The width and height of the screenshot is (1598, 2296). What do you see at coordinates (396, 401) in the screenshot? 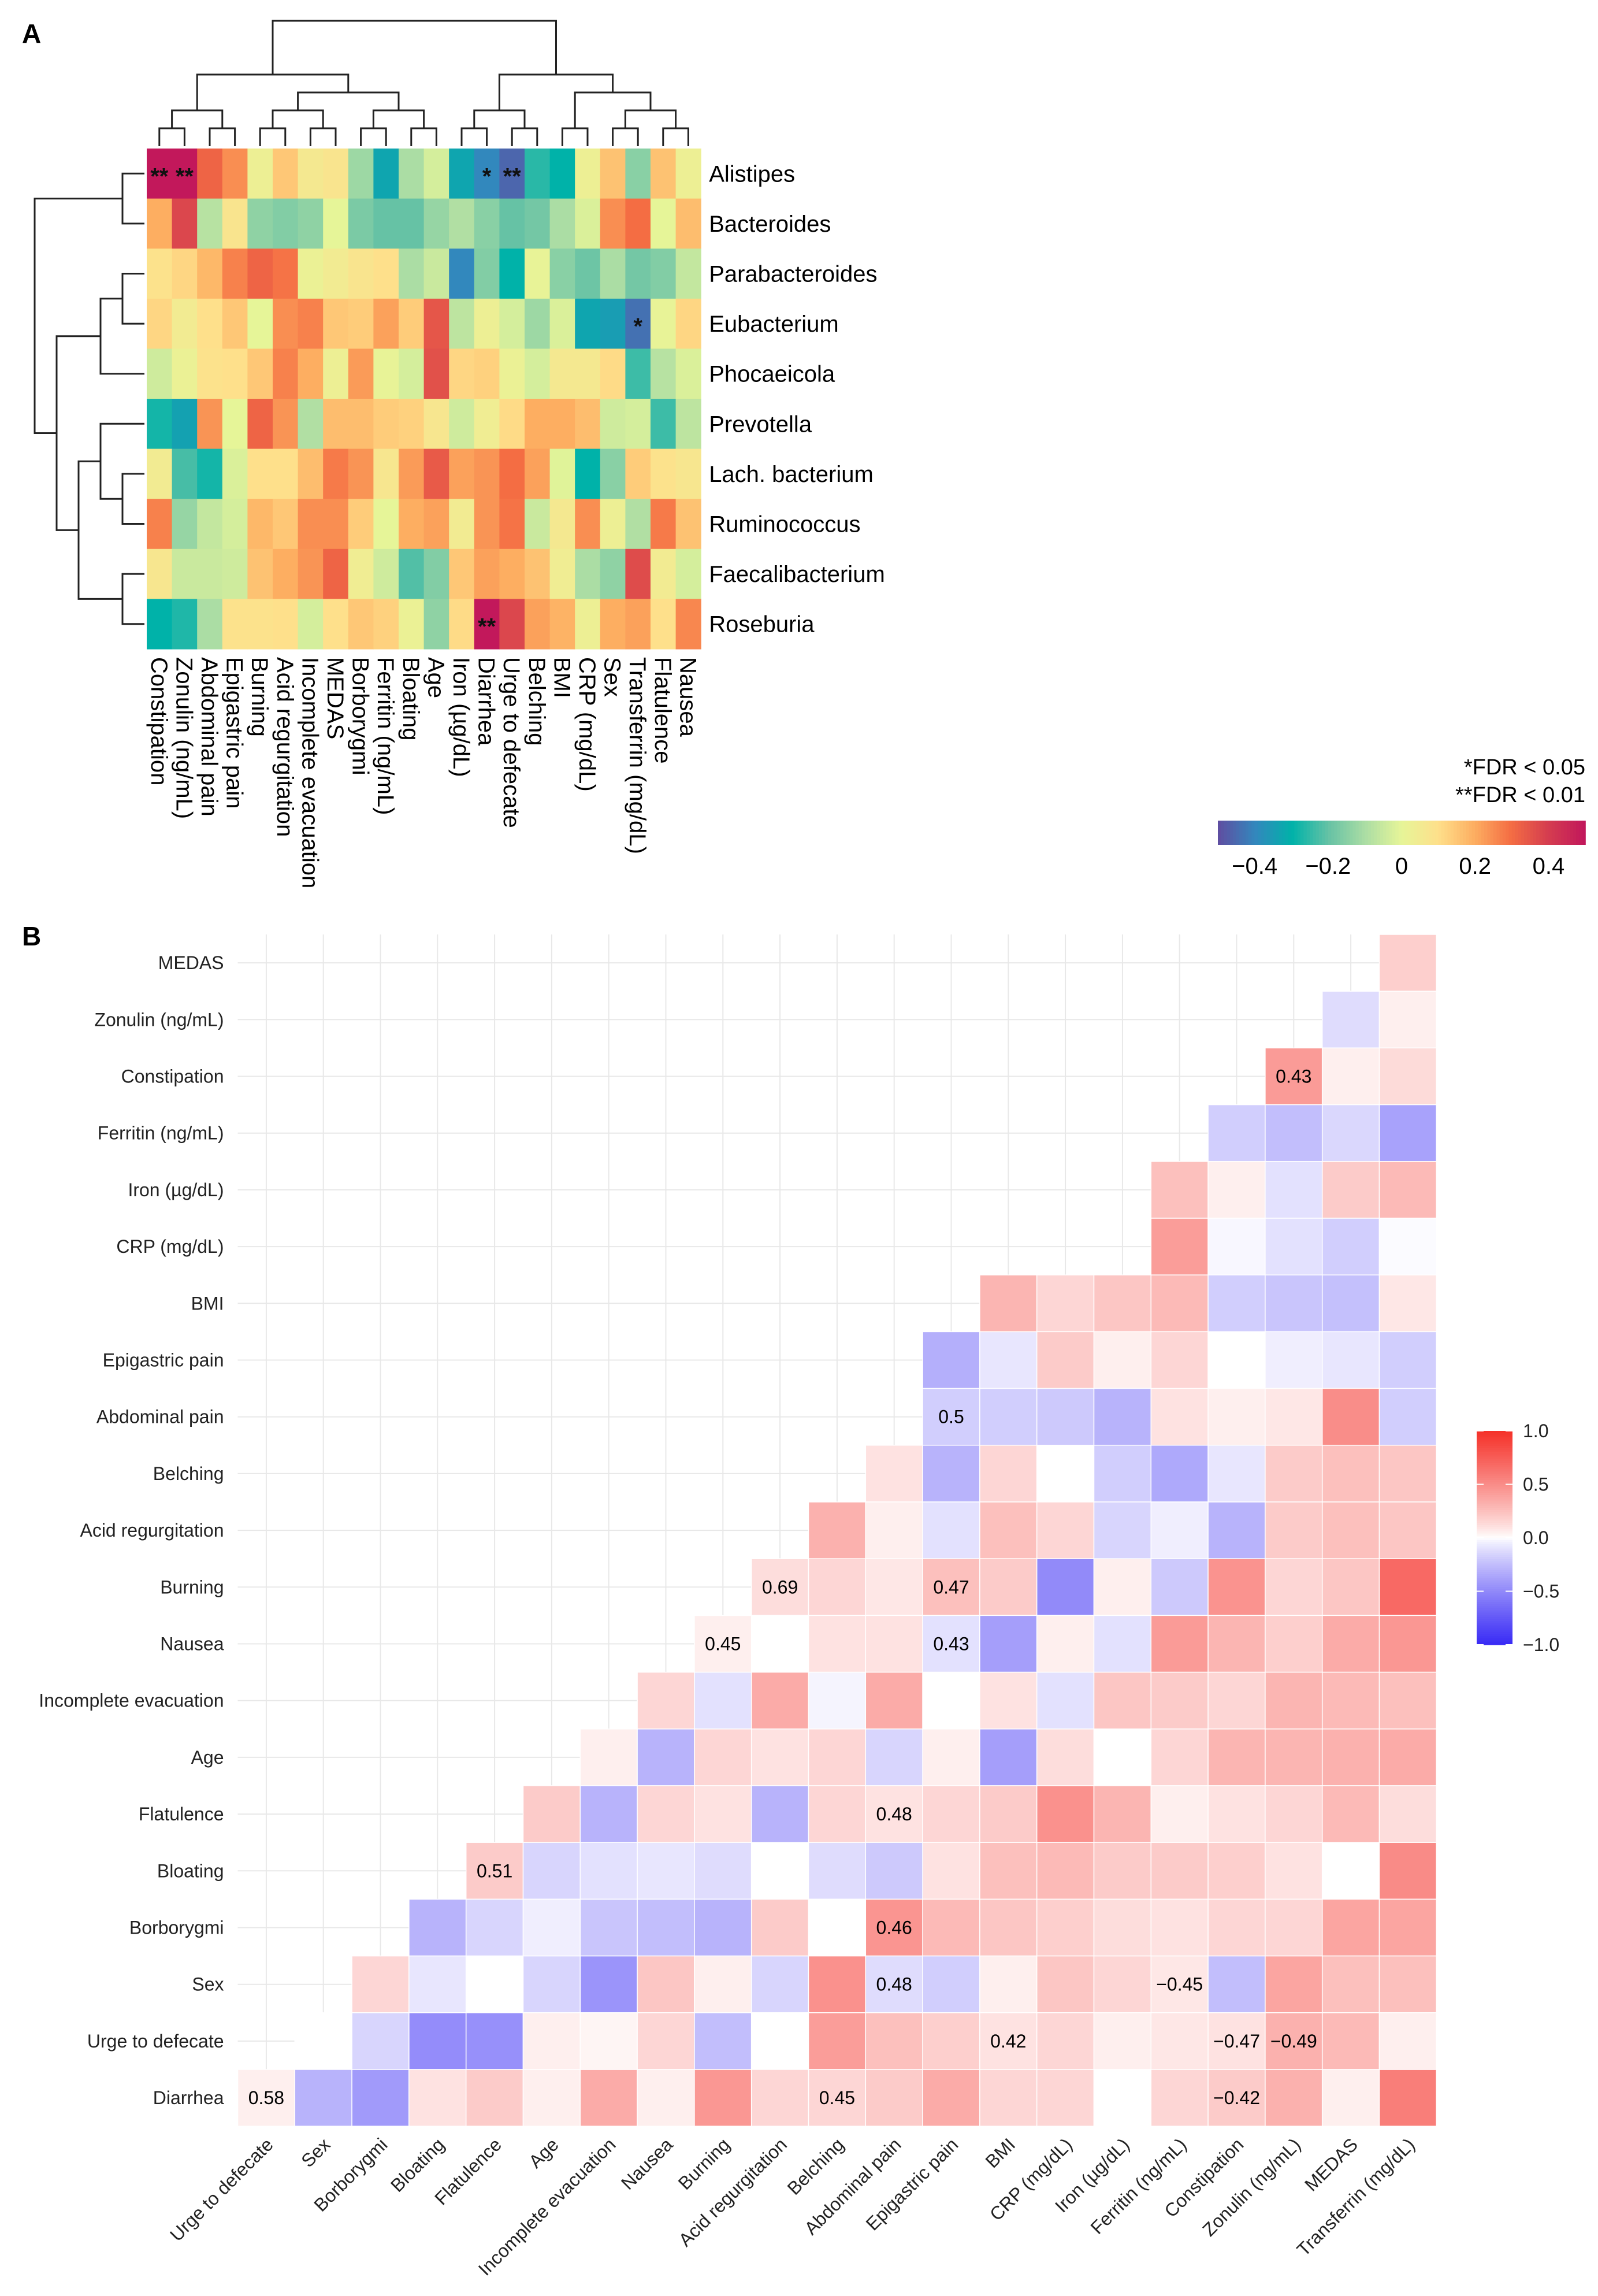
I see `significance-stars: ** ** * *****` at bounding box center [396, 401].